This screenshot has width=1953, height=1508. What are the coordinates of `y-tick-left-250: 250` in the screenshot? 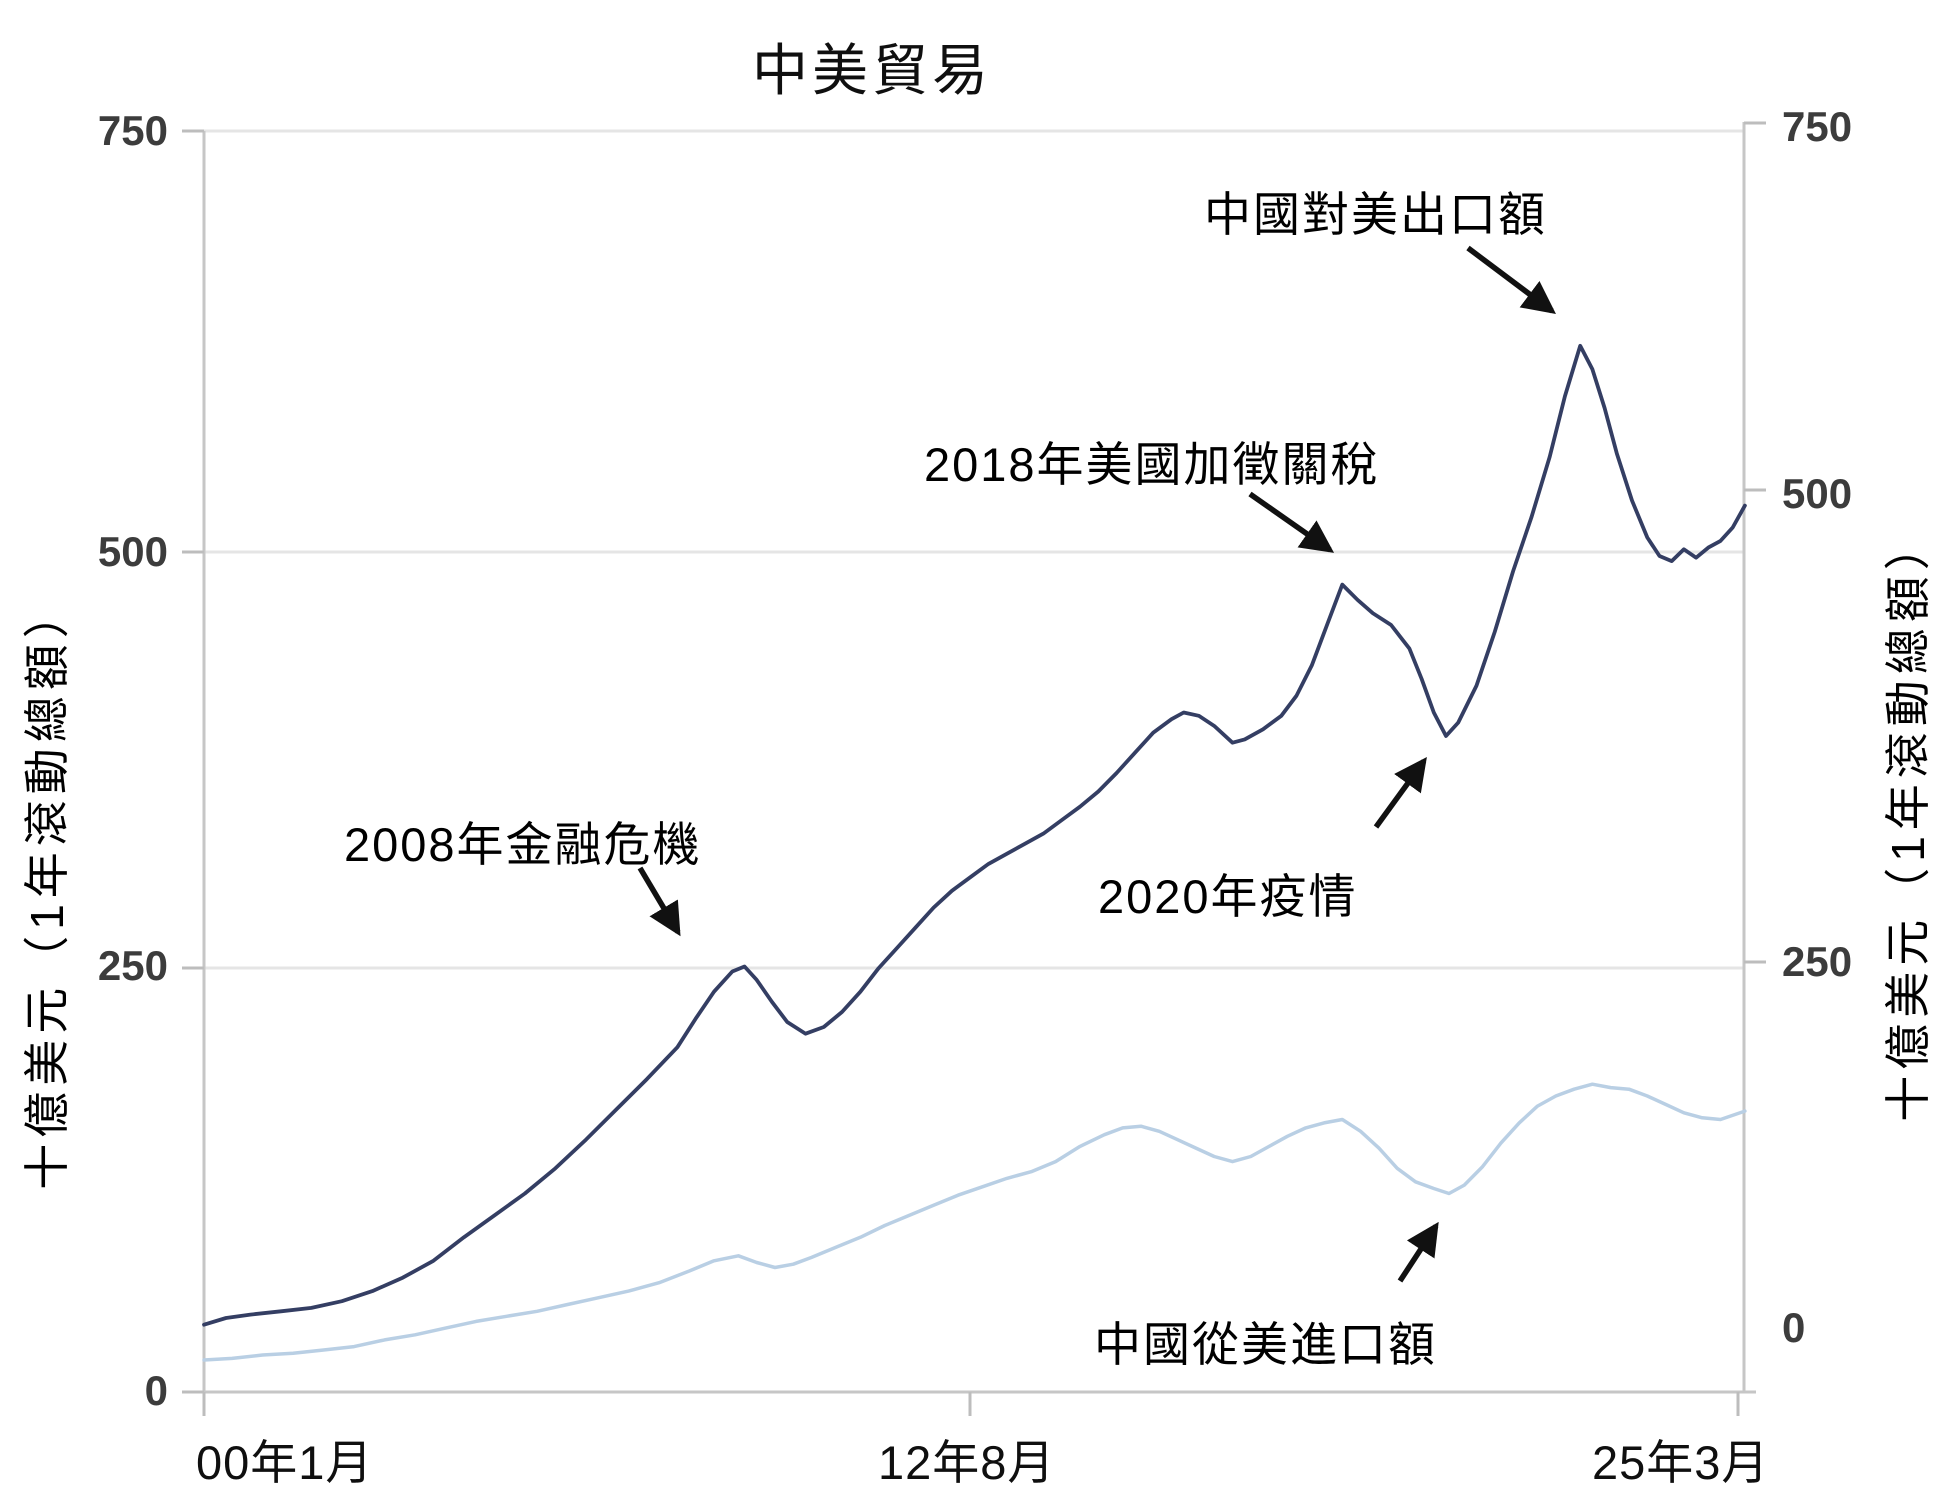 It's located at (132, 965).